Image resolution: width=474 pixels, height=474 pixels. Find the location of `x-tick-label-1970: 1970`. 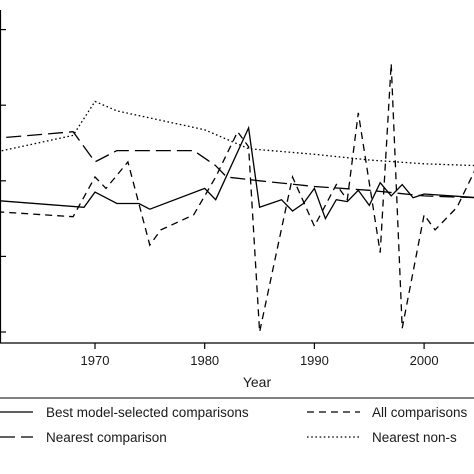

x-tick-label-1970: 1970 is located at coordinates (95, 360).